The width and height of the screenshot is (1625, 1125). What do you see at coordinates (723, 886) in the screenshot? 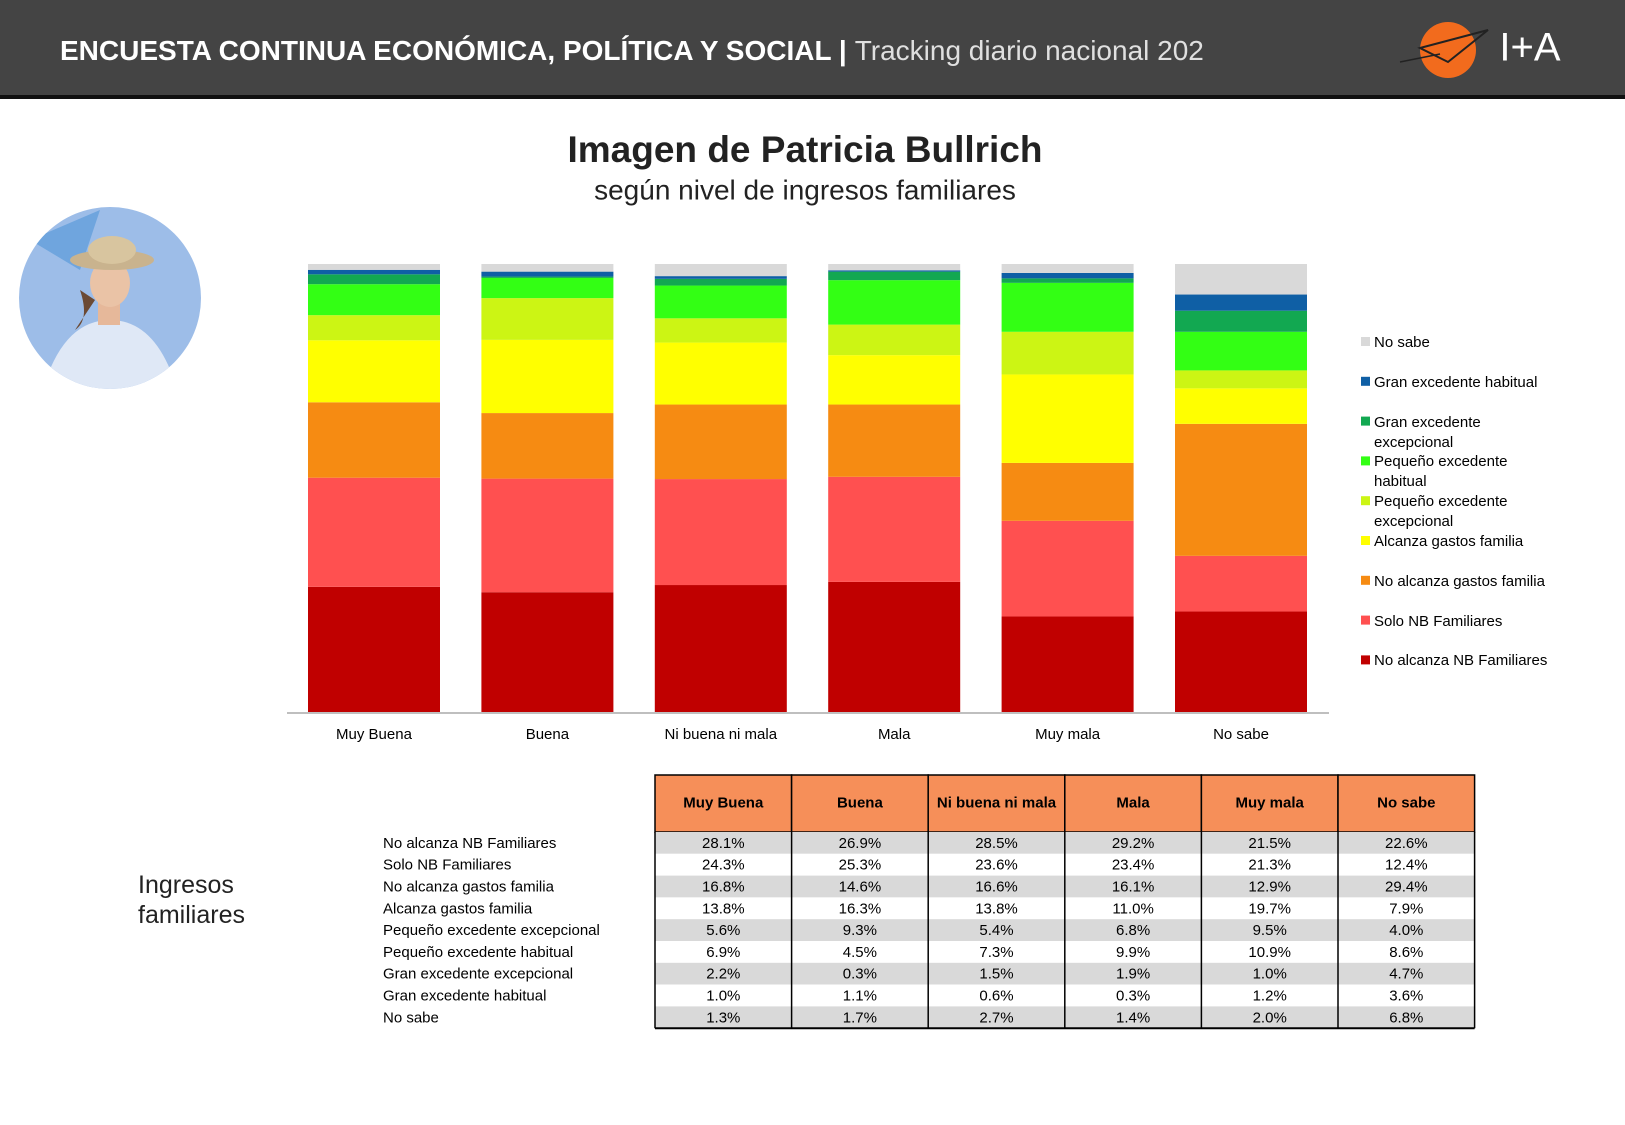
I see `table-cell: 16.8%` at bounding box center [723, 886].